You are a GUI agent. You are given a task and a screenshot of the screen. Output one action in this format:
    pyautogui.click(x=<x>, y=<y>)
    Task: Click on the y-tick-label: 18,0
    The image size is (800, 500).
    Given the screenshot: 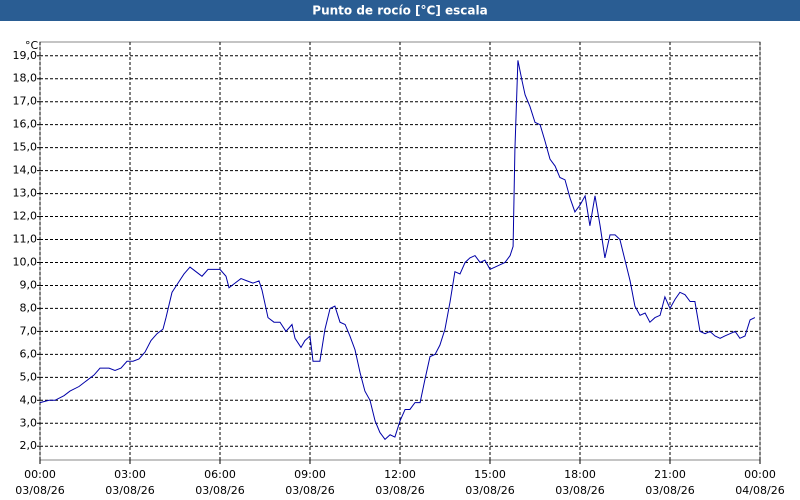 What is the action you would take?
    pyautogui.click(x=25, y=78)
    